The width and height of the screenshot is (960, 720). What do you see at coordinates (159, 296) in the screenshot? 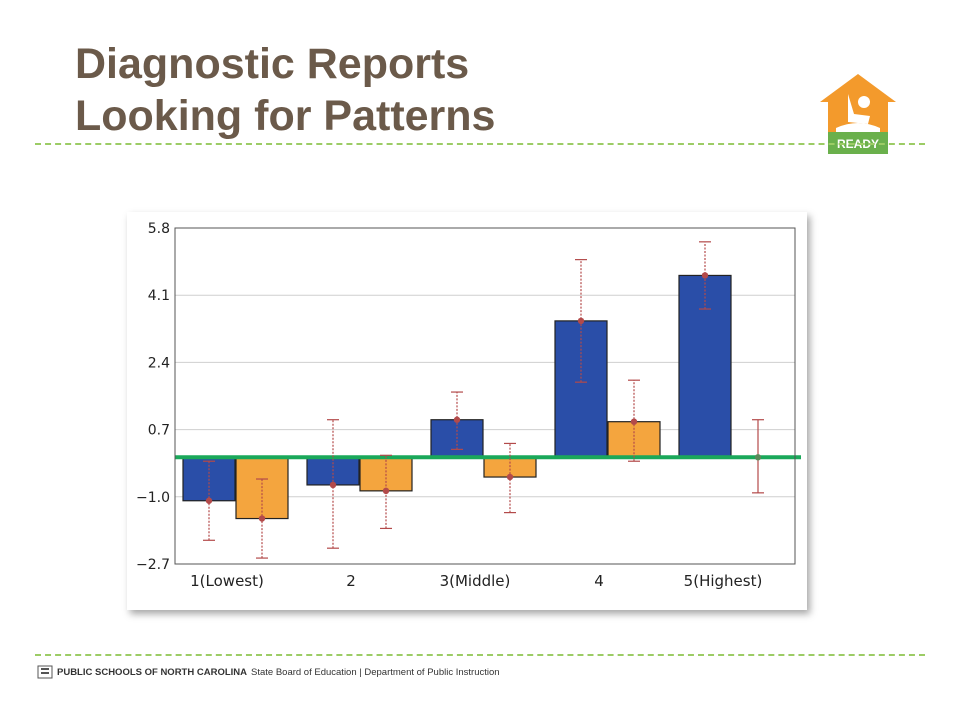
I see `y-tick-label: 4.1` at bounding box center [159, 296].